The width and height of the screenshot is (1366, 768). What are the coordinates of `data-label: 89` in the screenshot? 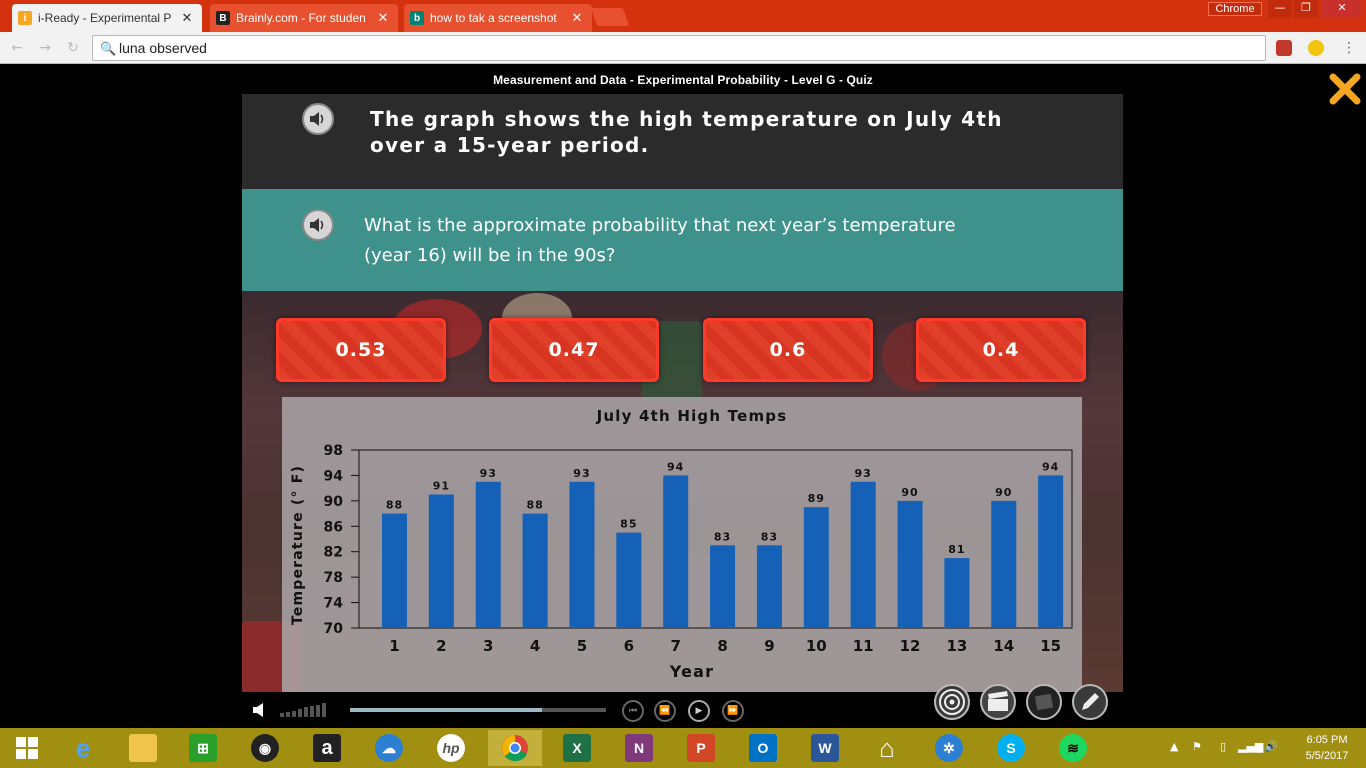 It's located at (816, 498).